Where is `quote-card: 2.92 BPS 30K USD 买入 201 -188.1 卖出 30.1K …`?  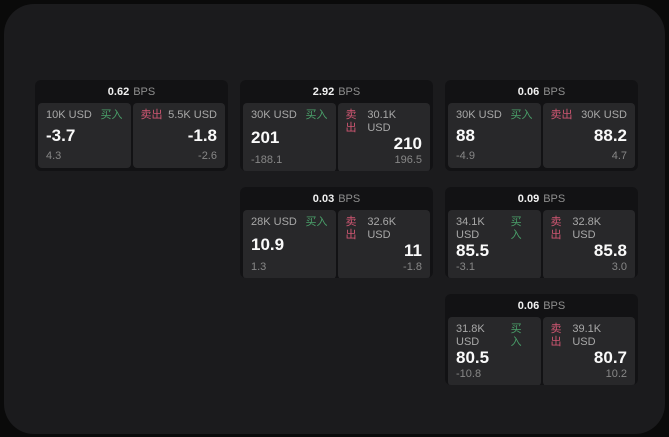 quote-card: 2.92 BPS 30K USD 买入 201 -188.1 卖出 30.1K … is located at coordinates (336, 125).